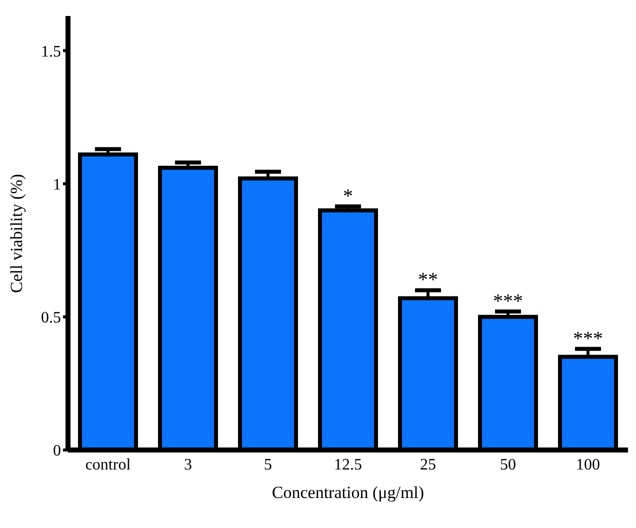 The height and width of the screenshot is (528, 636). Describe the element at coordinates (51, 318) in the screenshot. I see `y-tick-label: 0.5` at that location.